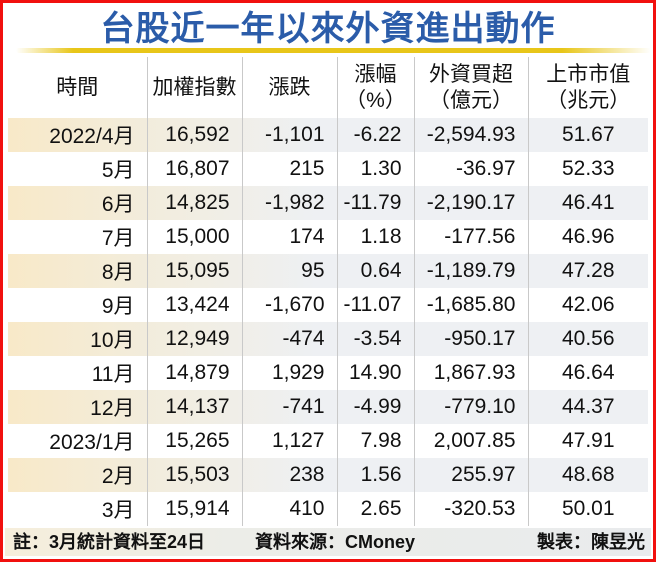 The image size is (656, 562). Describe the element at coordinates (195, 373) in the screenshot. I see `table-cell: 14,879` at that location.